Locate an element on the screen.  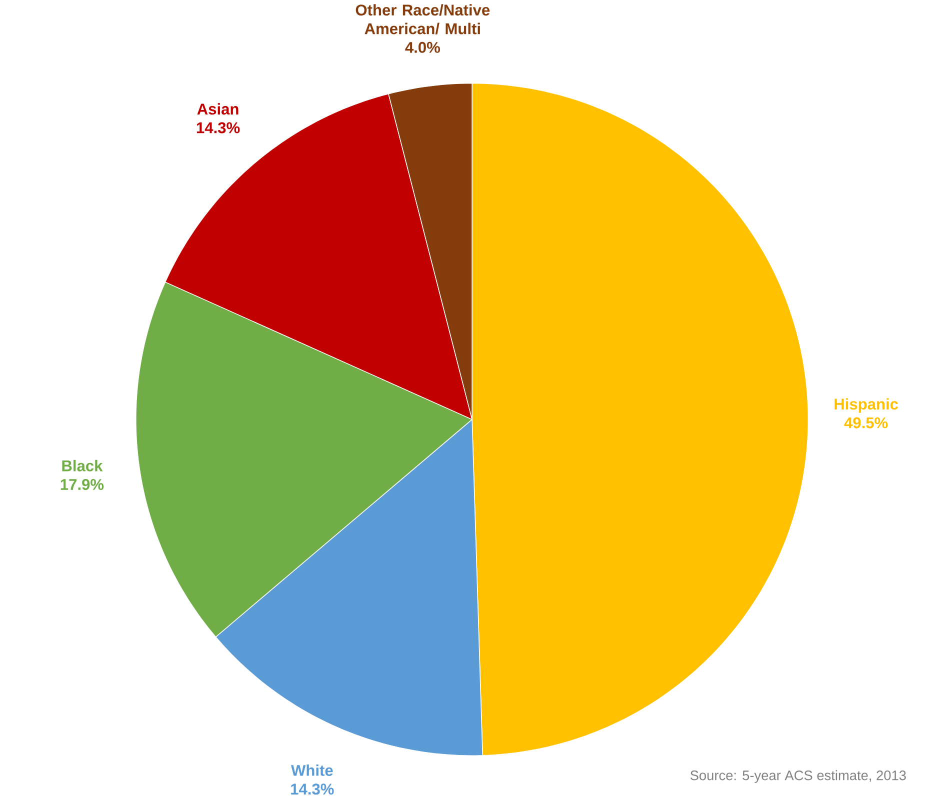
data-label: 49.5% is located at coordinates (866, 422).